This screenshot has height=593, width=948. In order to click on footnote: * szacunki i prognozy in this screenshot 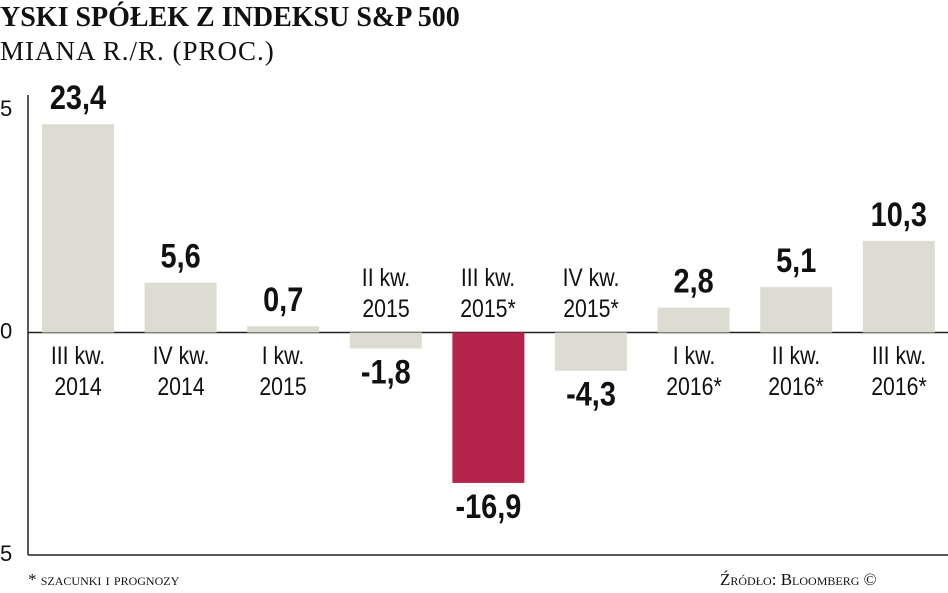, I will do `click(104, 579)`.